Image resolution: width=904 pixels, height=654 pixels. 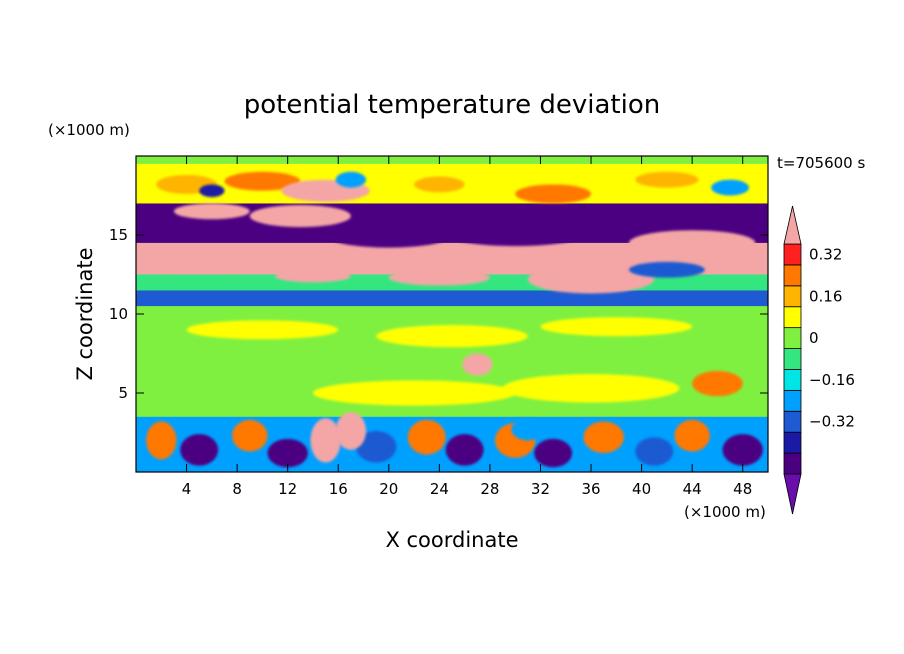 I want to click on x-tick-label: 20, so click(x=388, y=489).